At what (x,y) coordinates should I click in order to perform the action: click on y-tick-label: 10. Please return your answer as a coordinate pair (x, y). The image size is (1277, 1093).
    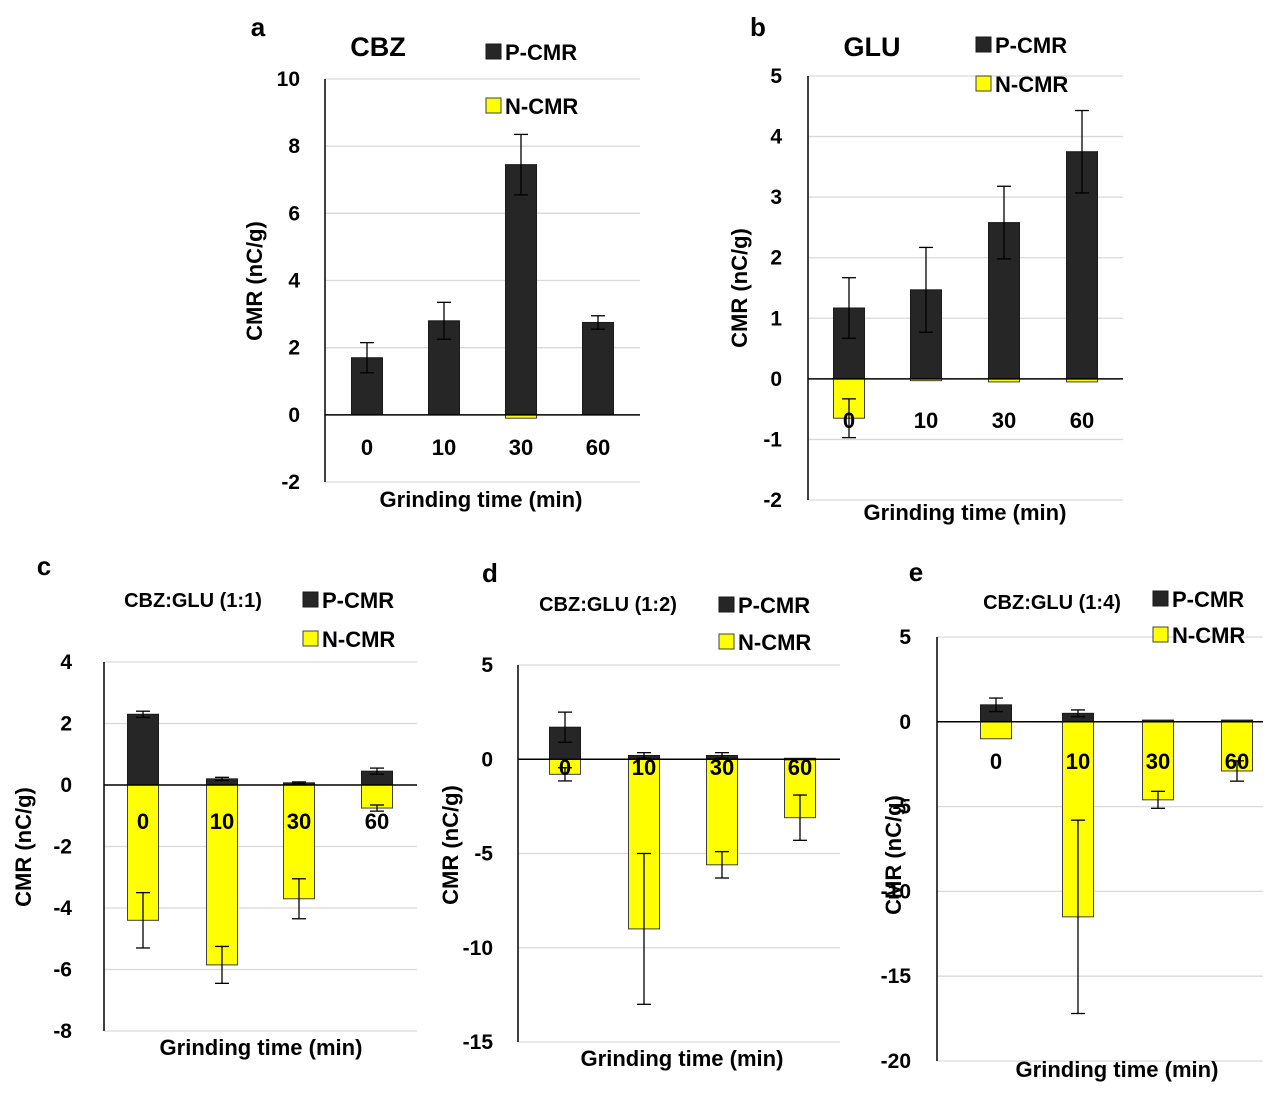
    Looking at the image, I should click on (288, 79).